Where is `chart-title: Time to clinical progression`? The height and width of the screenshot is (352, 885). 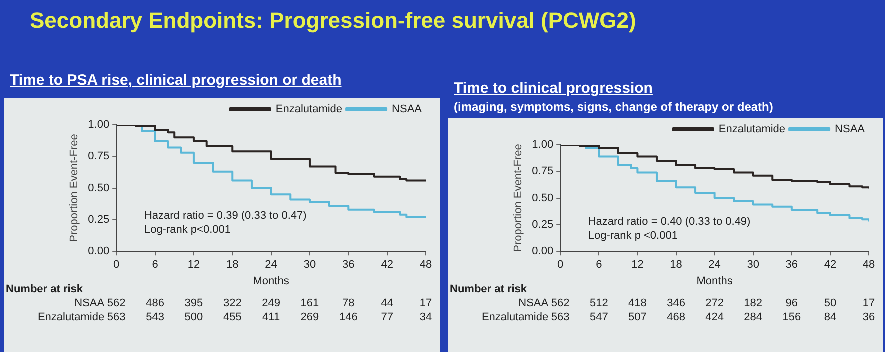
chart-title: Time to clinical progression is located at coordinates (553, 88).